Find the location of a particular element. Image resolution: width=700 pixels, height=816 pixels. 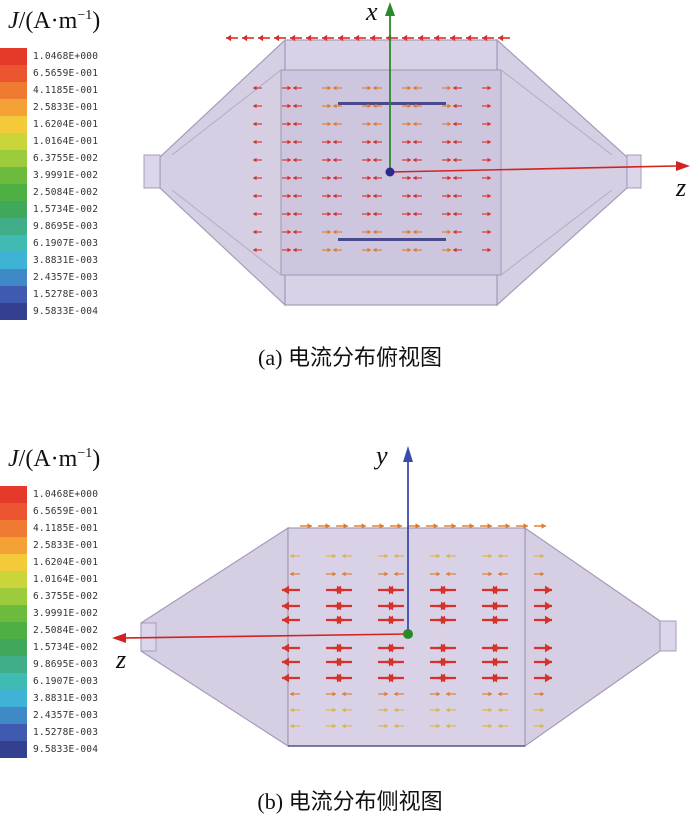

legend-title: J/(A·m−1) is located at coordinates (54, 459).